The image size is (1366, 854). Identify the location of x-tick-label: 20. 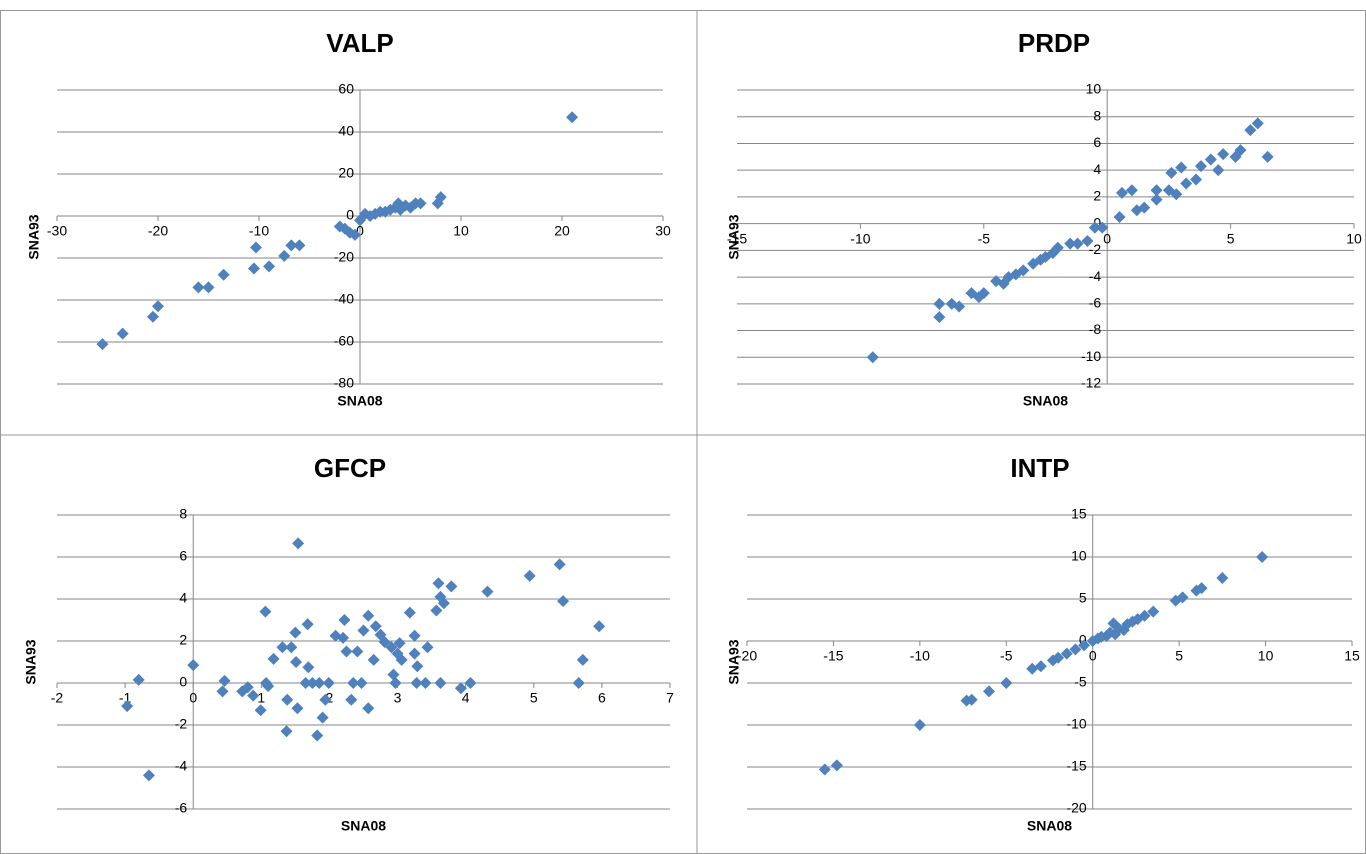
(562, 231).